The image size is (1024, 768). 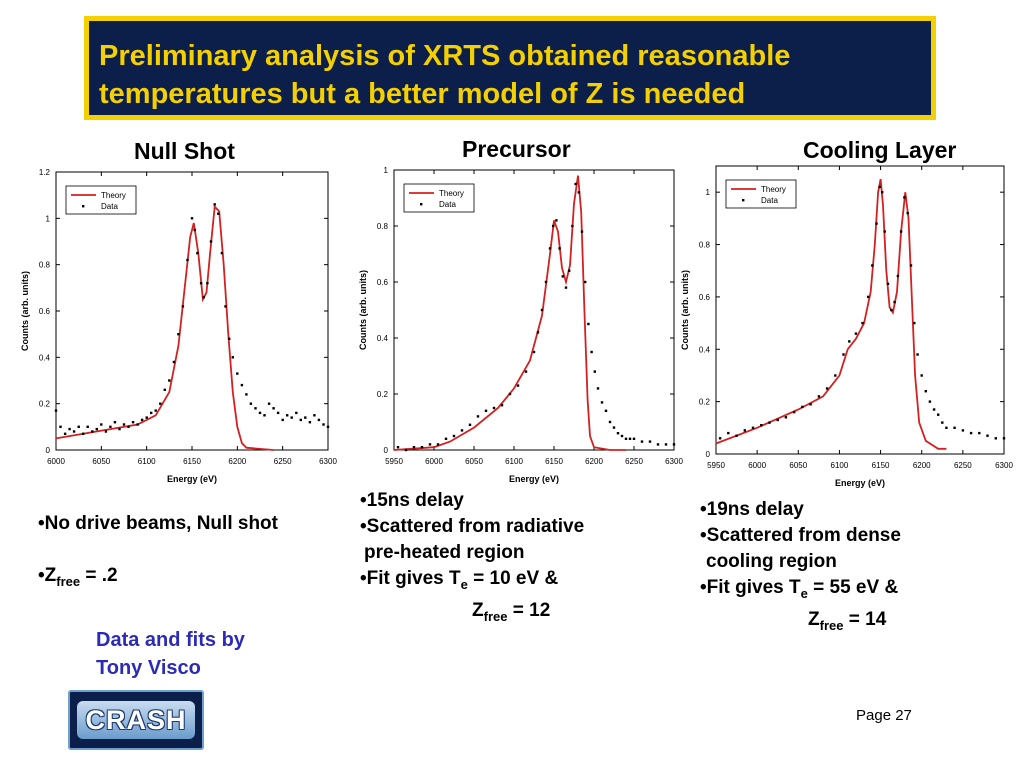 What do you see at coordinates (880, 150) in the screenshot?
I see `panel-heading-cooling-layer: Cooling Layer` at bounding box center [880, 150].